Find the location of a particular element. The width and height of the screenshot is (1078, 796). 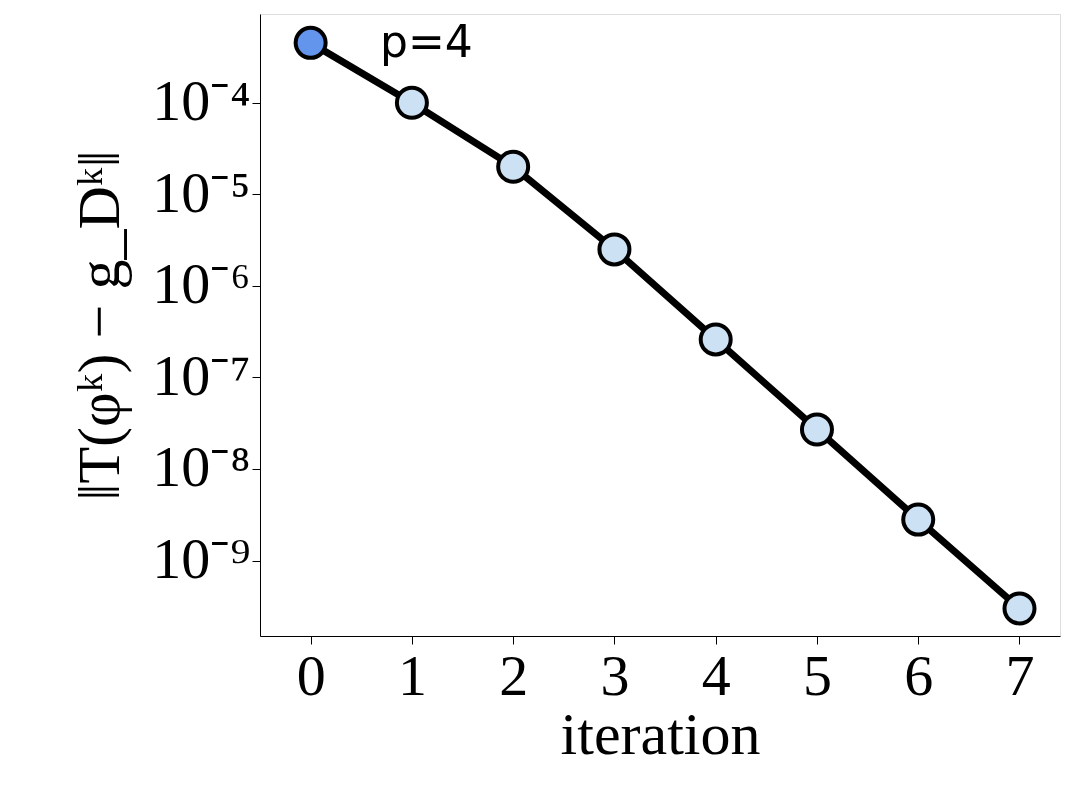

annotation: p=4 is located at coordinates (426, 41).